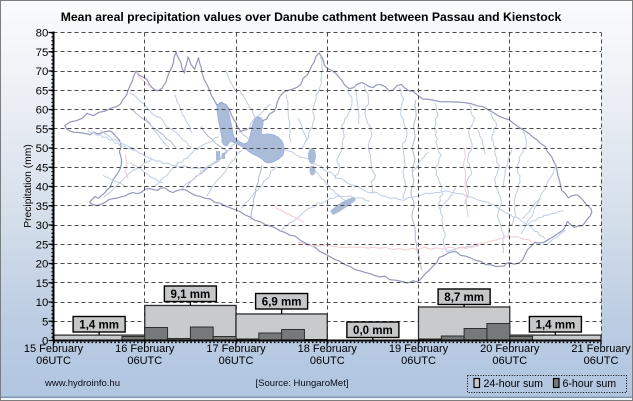  Describe the element at coordinates (236, 349) in the screenshot. I see `svg-text: 17 February` at that location.